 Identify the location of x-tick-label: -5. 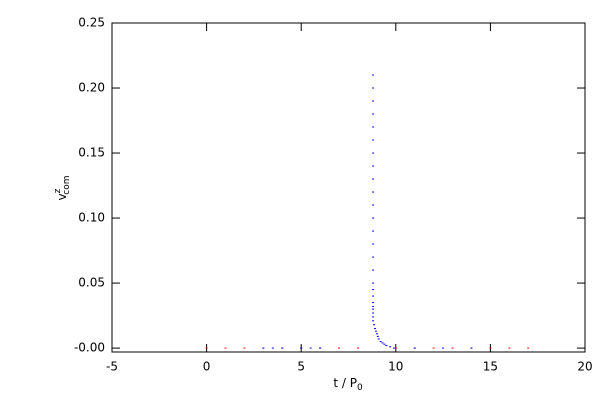
(112, 367).